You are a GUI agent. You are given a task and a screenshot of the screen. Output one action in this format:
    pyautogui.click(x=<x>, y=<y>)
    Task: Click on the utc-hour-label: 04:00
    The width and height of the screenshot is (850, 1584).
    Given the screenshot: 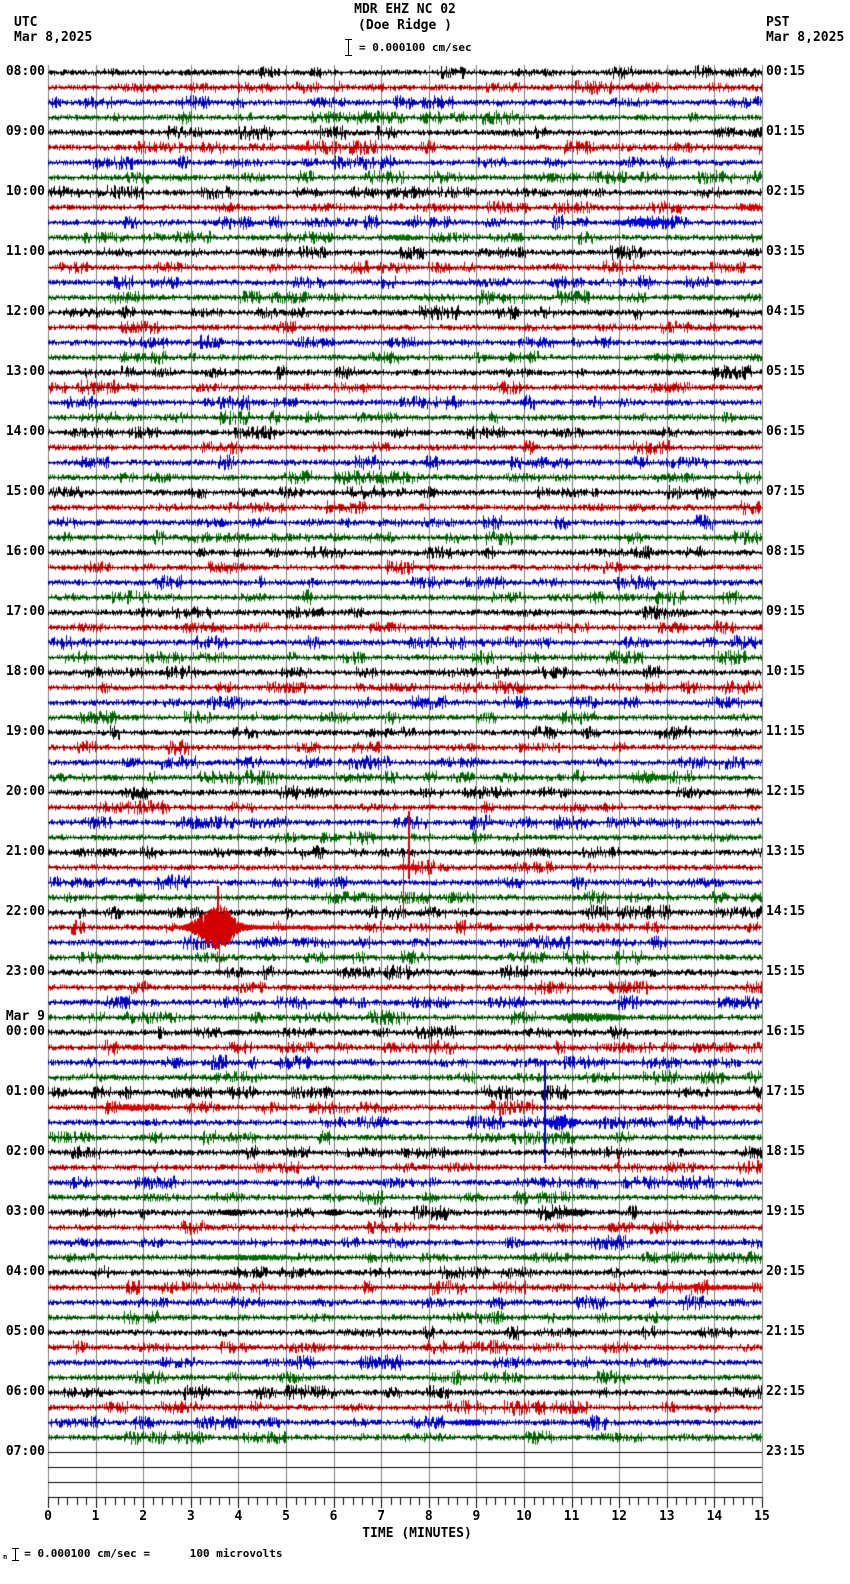 What is the action you would take?
    pyautogui.click(x=25, y=1271)
    